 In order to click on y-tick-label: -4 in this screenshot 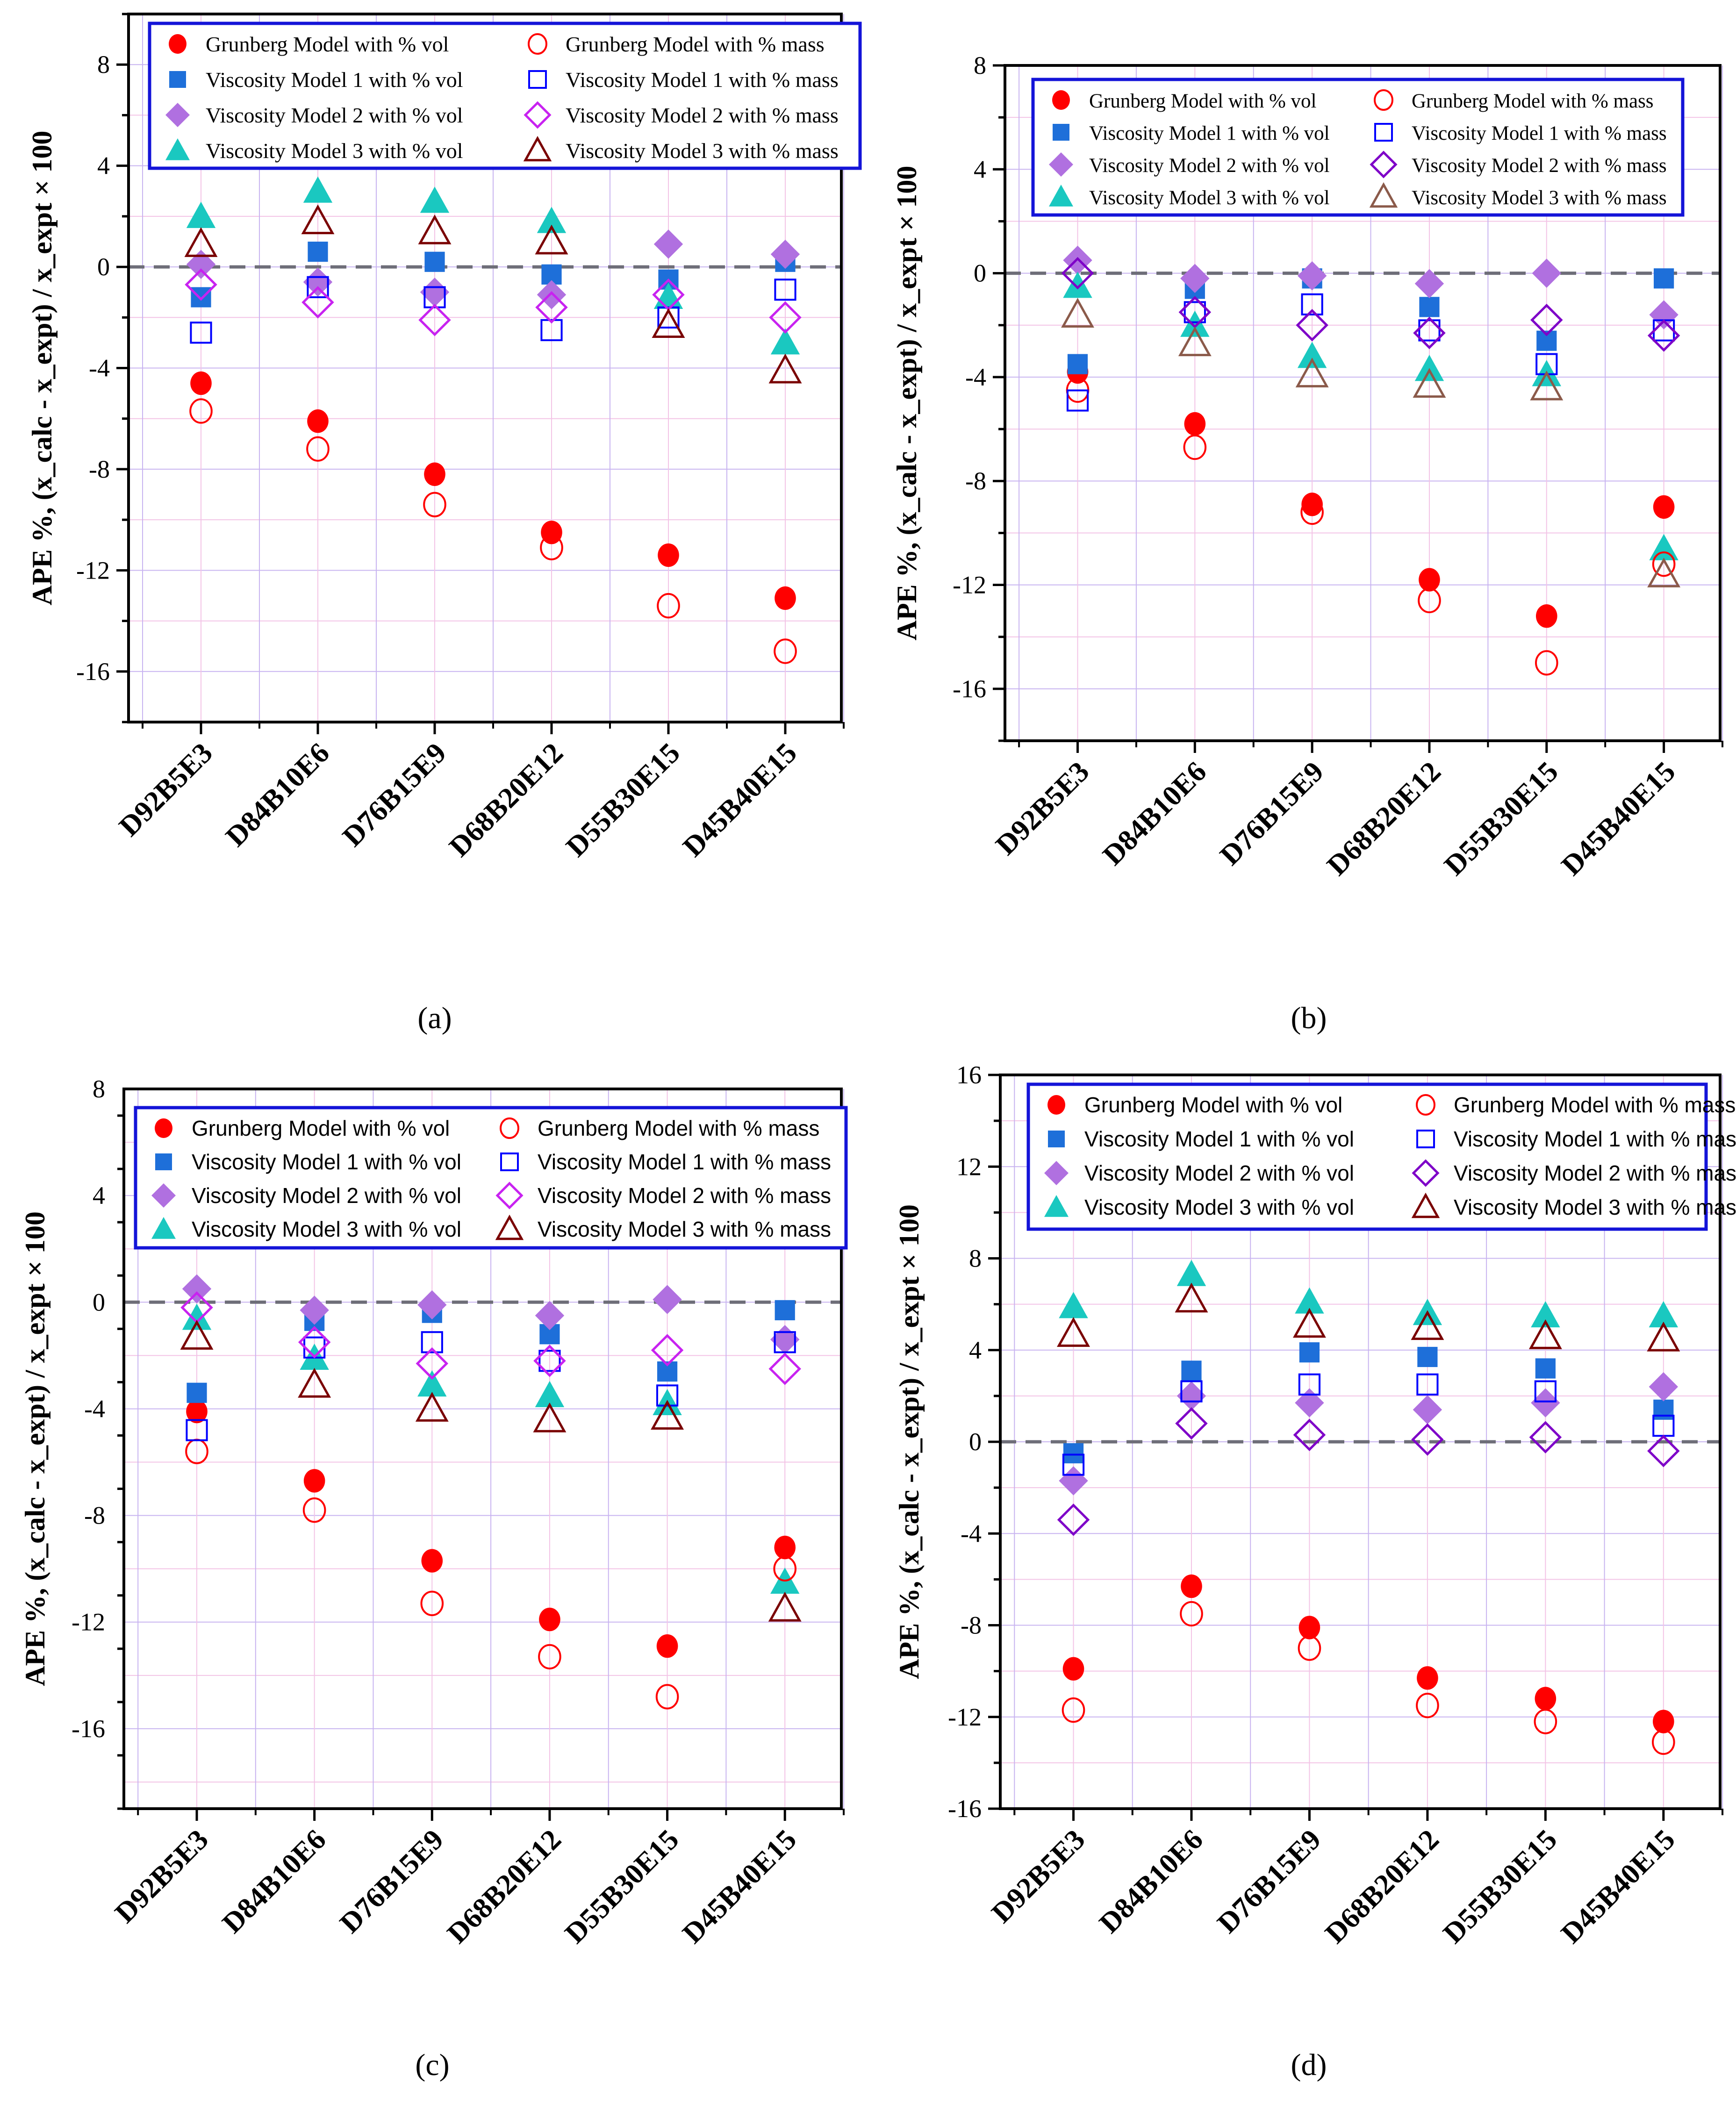, I will do `click(972, 1533)`.